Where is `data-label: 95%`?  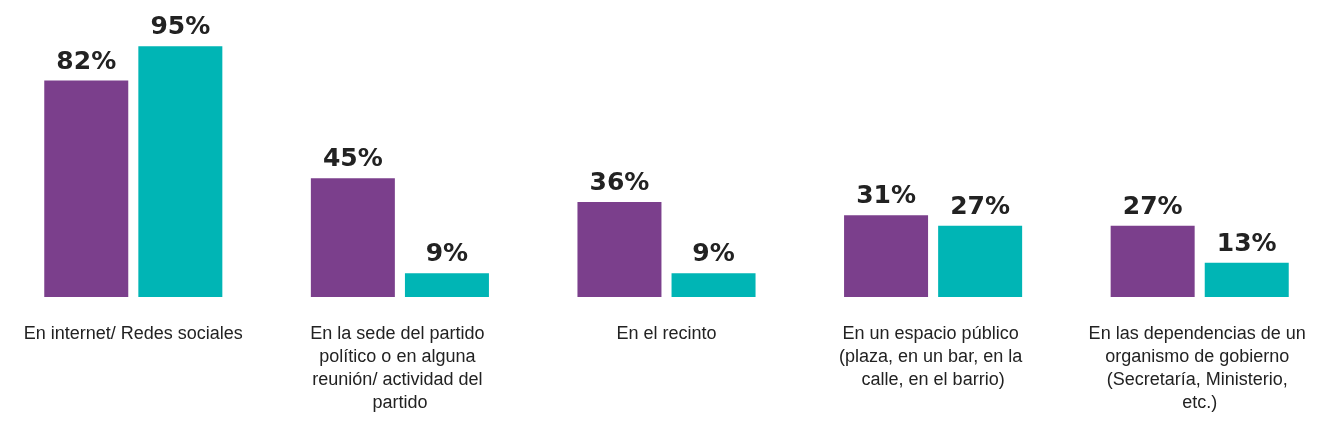 data-label: 95% is located at coordinates (180, 26).